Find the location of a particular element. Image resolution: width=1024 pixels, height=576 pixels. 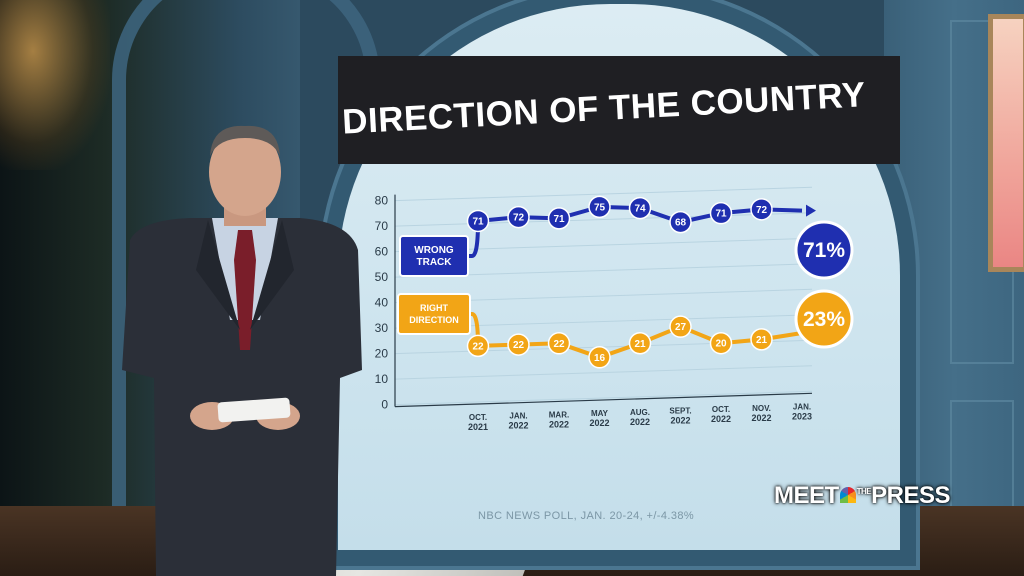

data-label: 68 is located at coordinates (681, 223).